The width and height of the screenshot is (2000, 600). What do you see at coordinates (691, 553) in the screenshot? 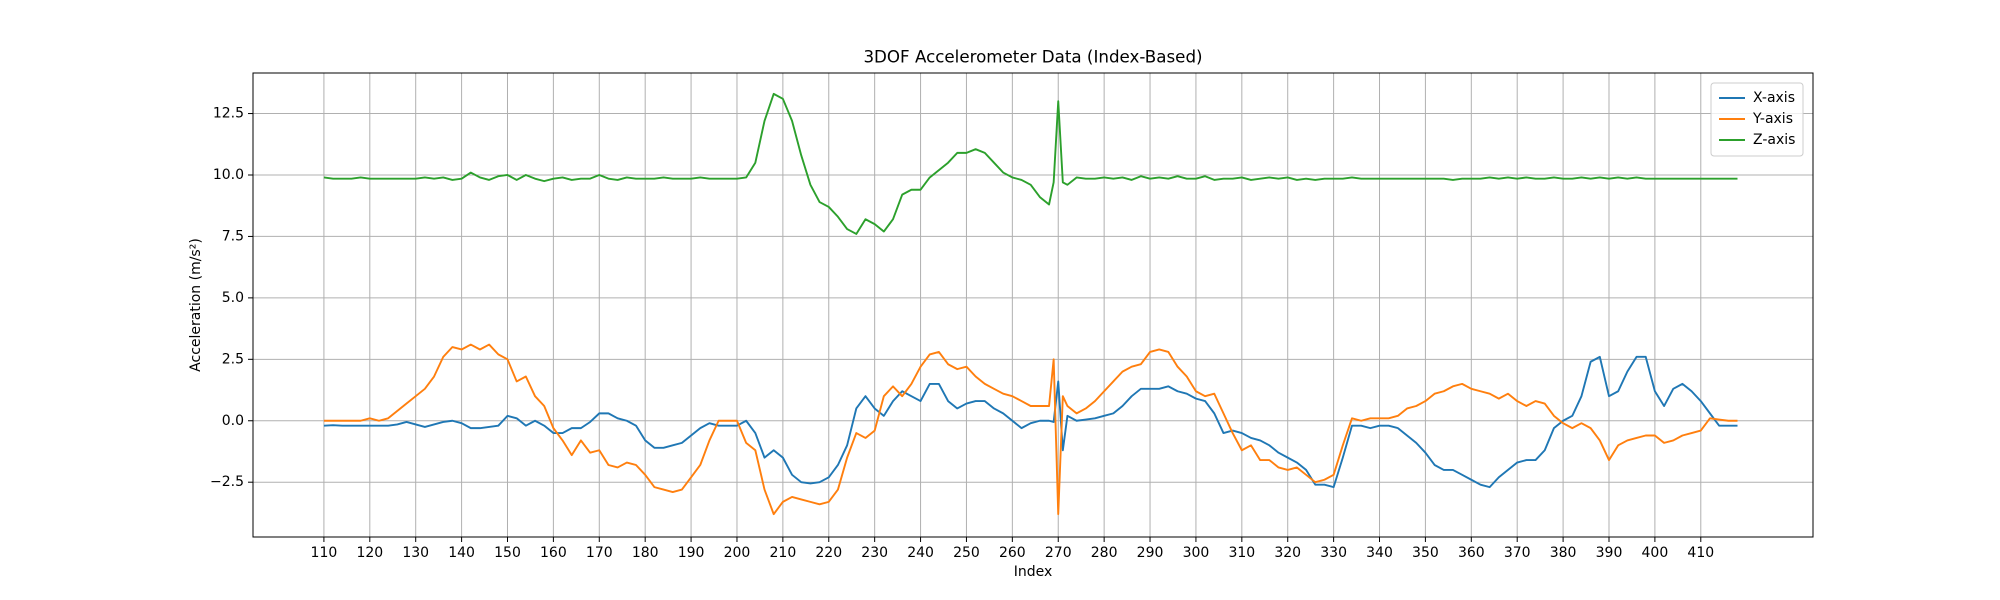
I see `x-tick-label: 190` at bounding box center [691, 553].